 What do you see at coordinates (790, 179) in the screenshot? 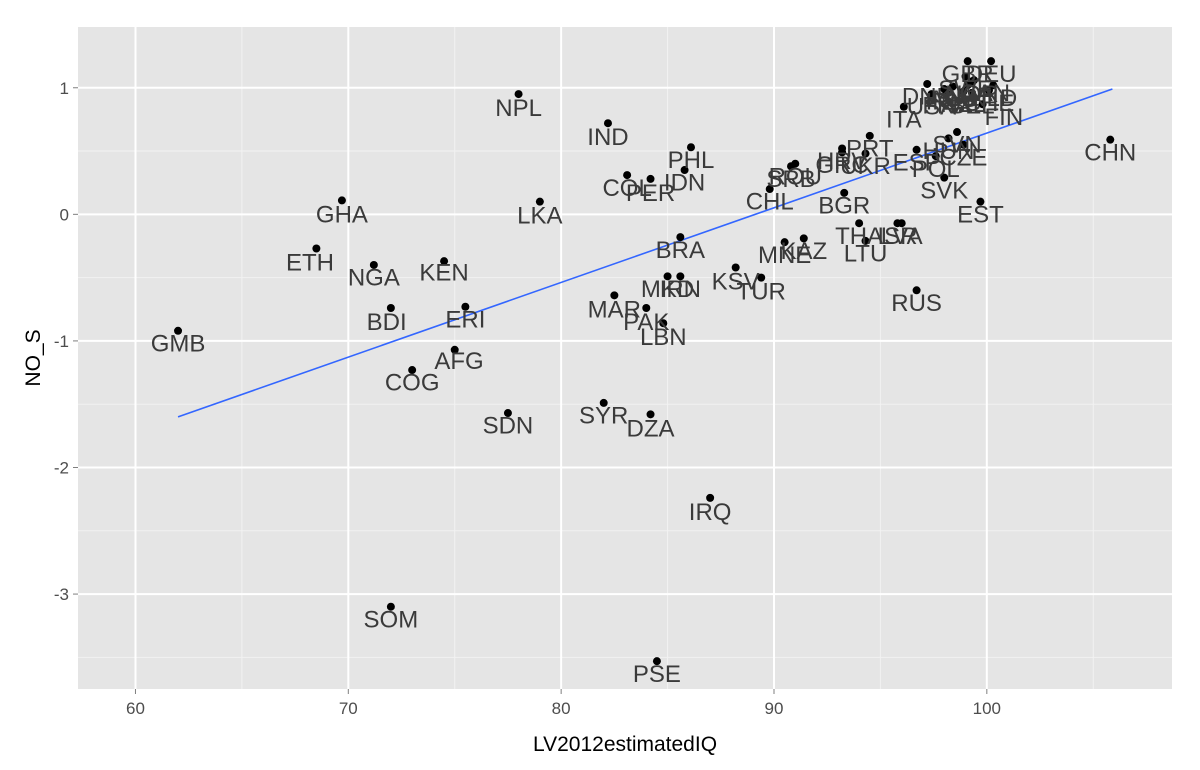
I see `point-label: SRB` at bounding box center [790, 179].